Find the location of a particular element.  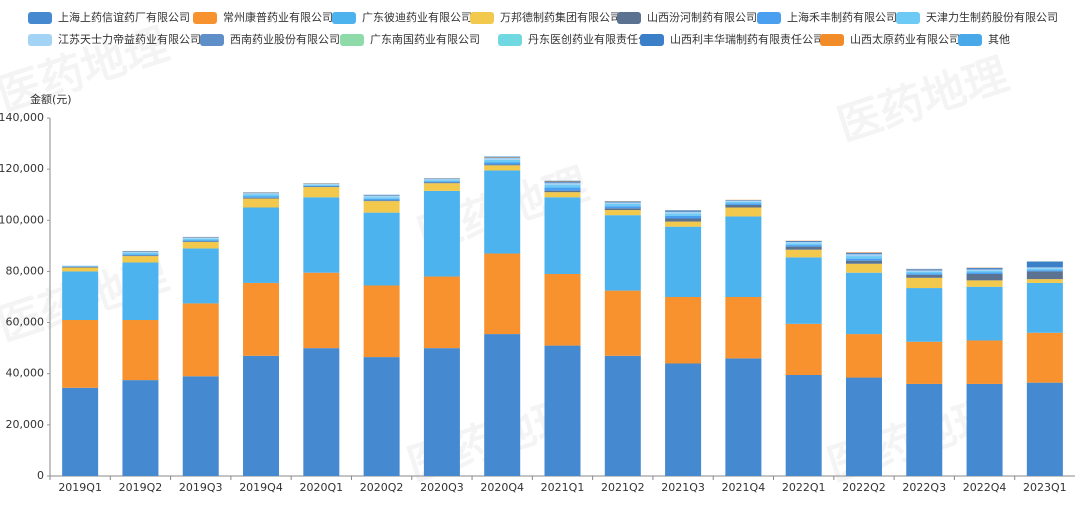

watermark: 医药地理 is located at coordinates (922, 100).